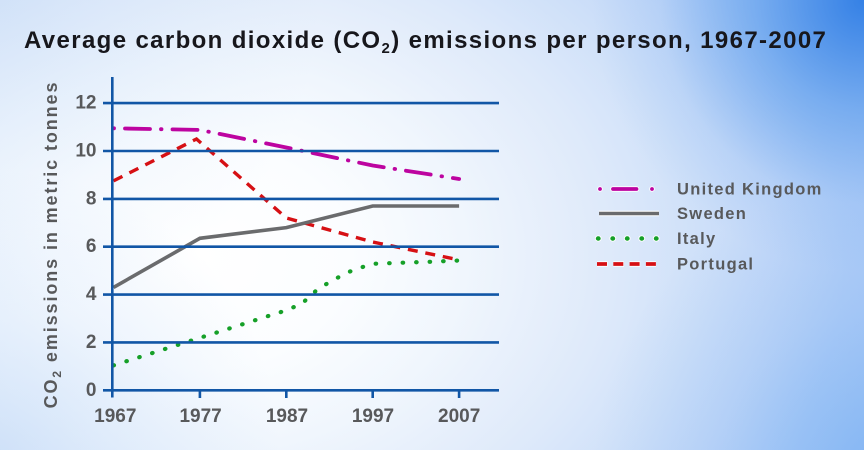 The image size is (864, 450). Describe the element at coordinates (85, 151) in the screenshot. I see `svg-text: 10` at that location.